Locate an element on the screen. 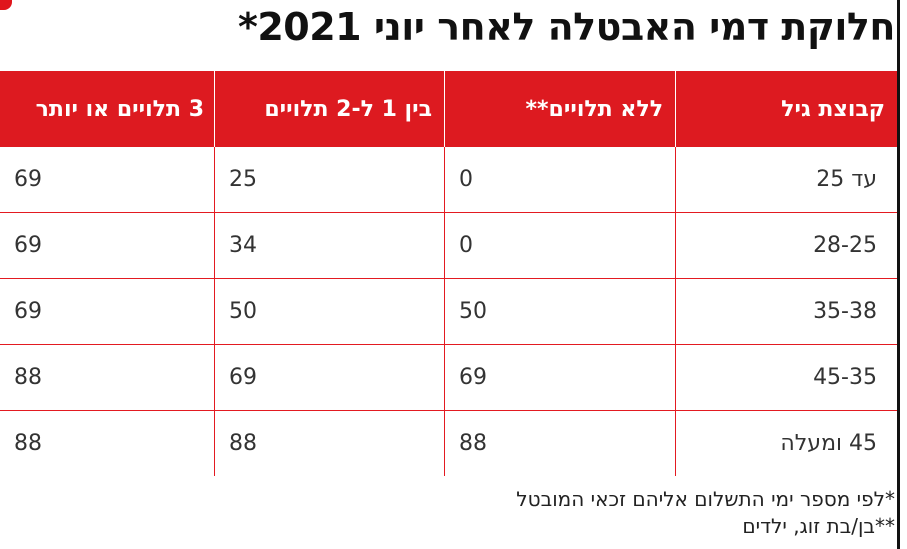 This screenshot has height=549, width=907. age-group-cell: 45-35 is located at coordinates (786, 377).